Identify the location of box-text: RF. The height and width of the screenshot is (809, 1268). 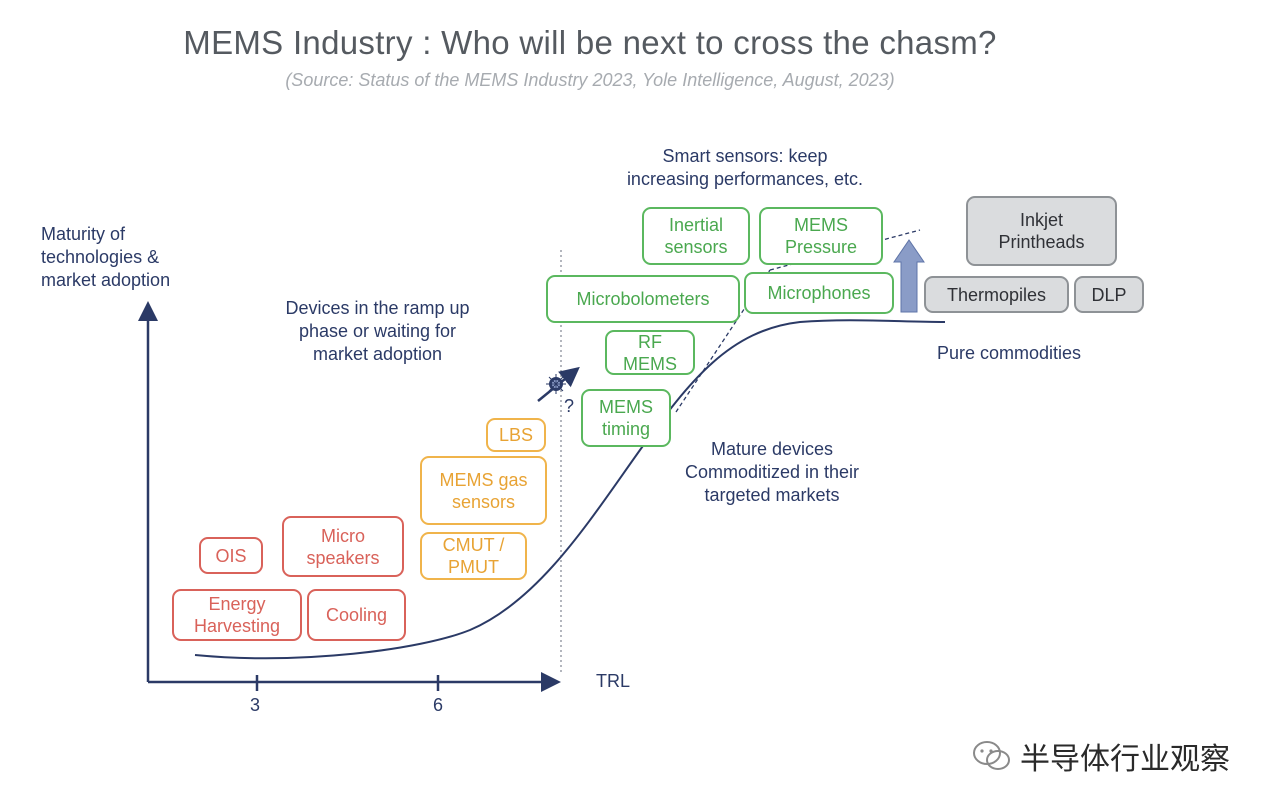
(650, 341).